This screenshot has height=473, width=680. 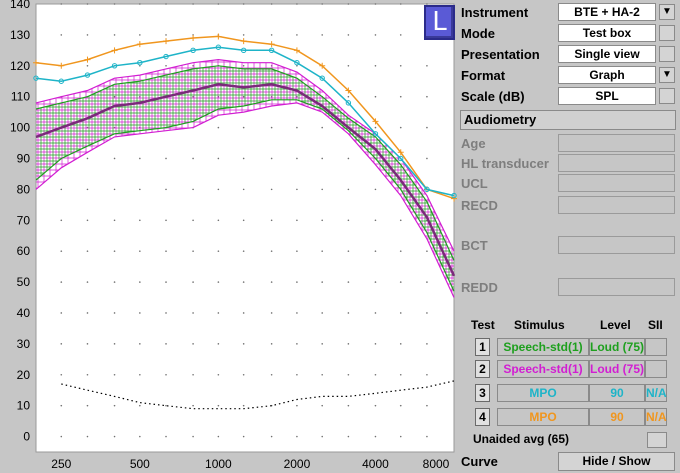 What do you see at coordinates (482, 393) in the screenshot?
I see `test-number-button: 3` at bounding box center [482, 393].